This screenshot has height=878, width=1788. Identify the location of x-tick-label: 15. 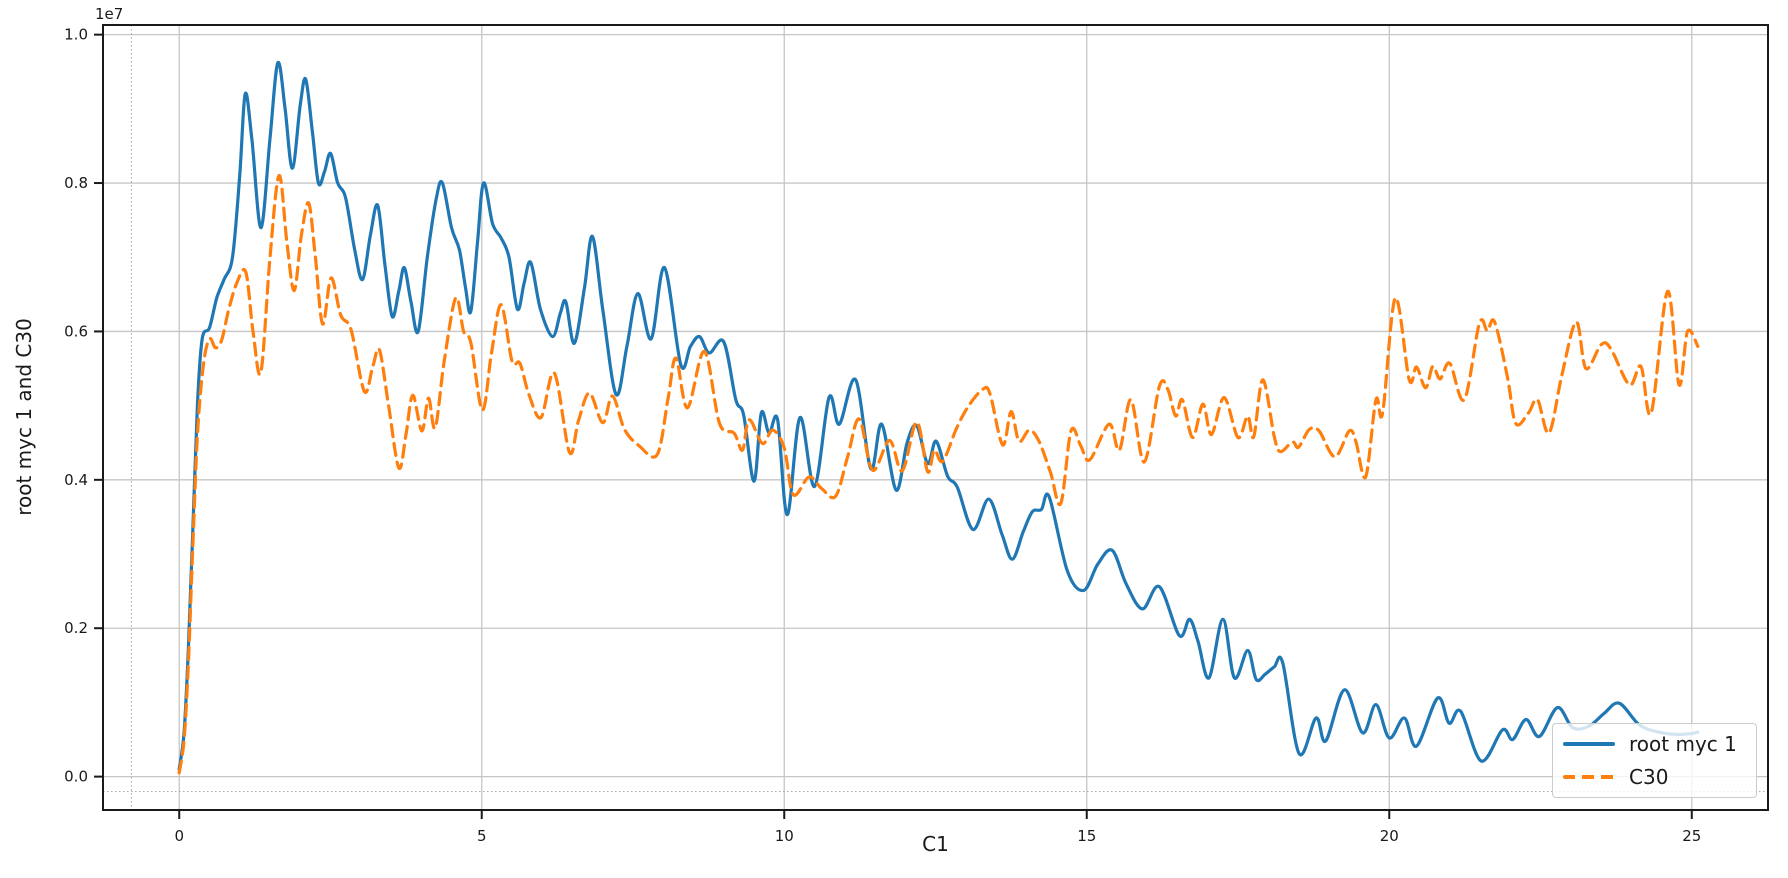
(1086, 836).